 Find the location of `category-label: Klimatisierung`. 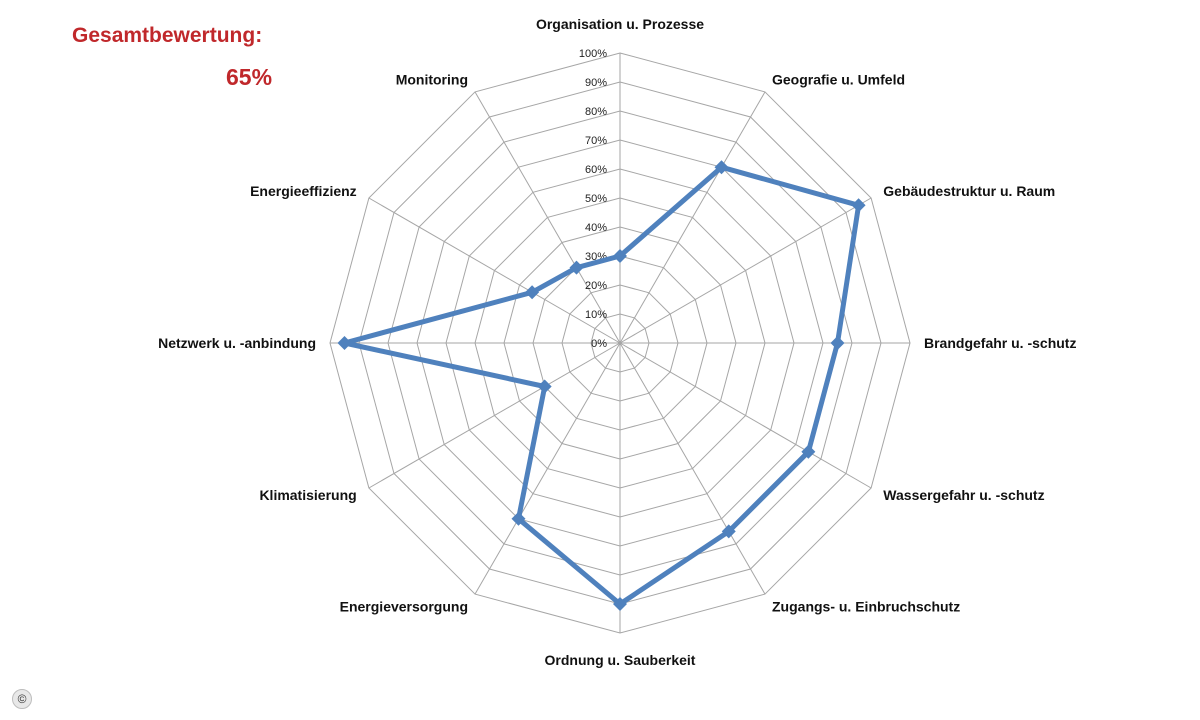

category-label: Klimatisierung is located at coordinates (307, 495).